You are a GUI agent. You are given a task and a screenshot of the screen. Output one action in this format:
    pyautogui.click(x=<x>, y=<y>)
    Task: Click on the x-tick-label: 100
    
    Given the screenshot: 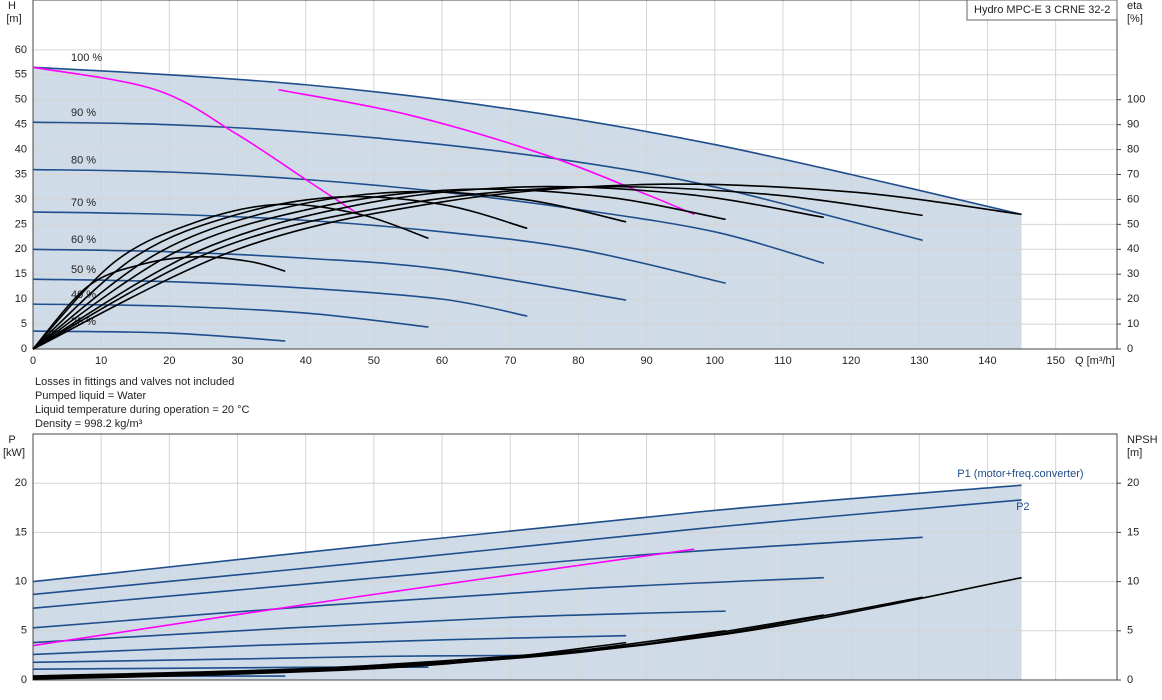 What is the action you would take?
    pyautogui.click(x=715, y=361)
    